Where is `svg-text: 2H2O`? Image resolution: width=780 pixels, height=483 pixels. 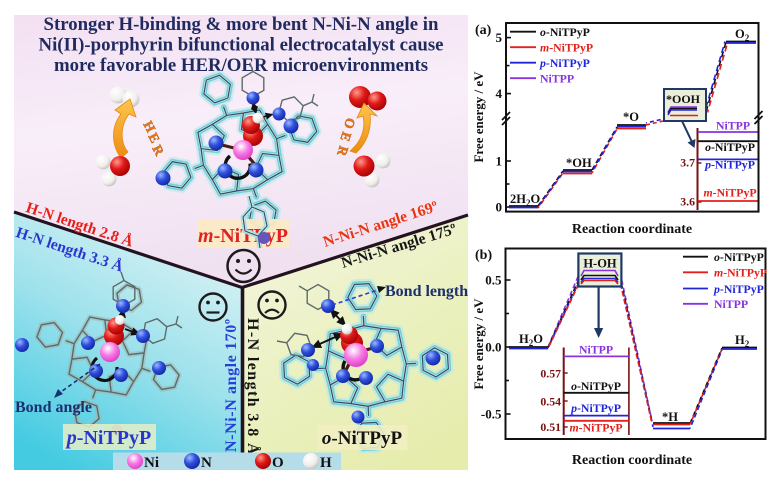
svg-text: 2H2O is located at coordinates (525, 200).